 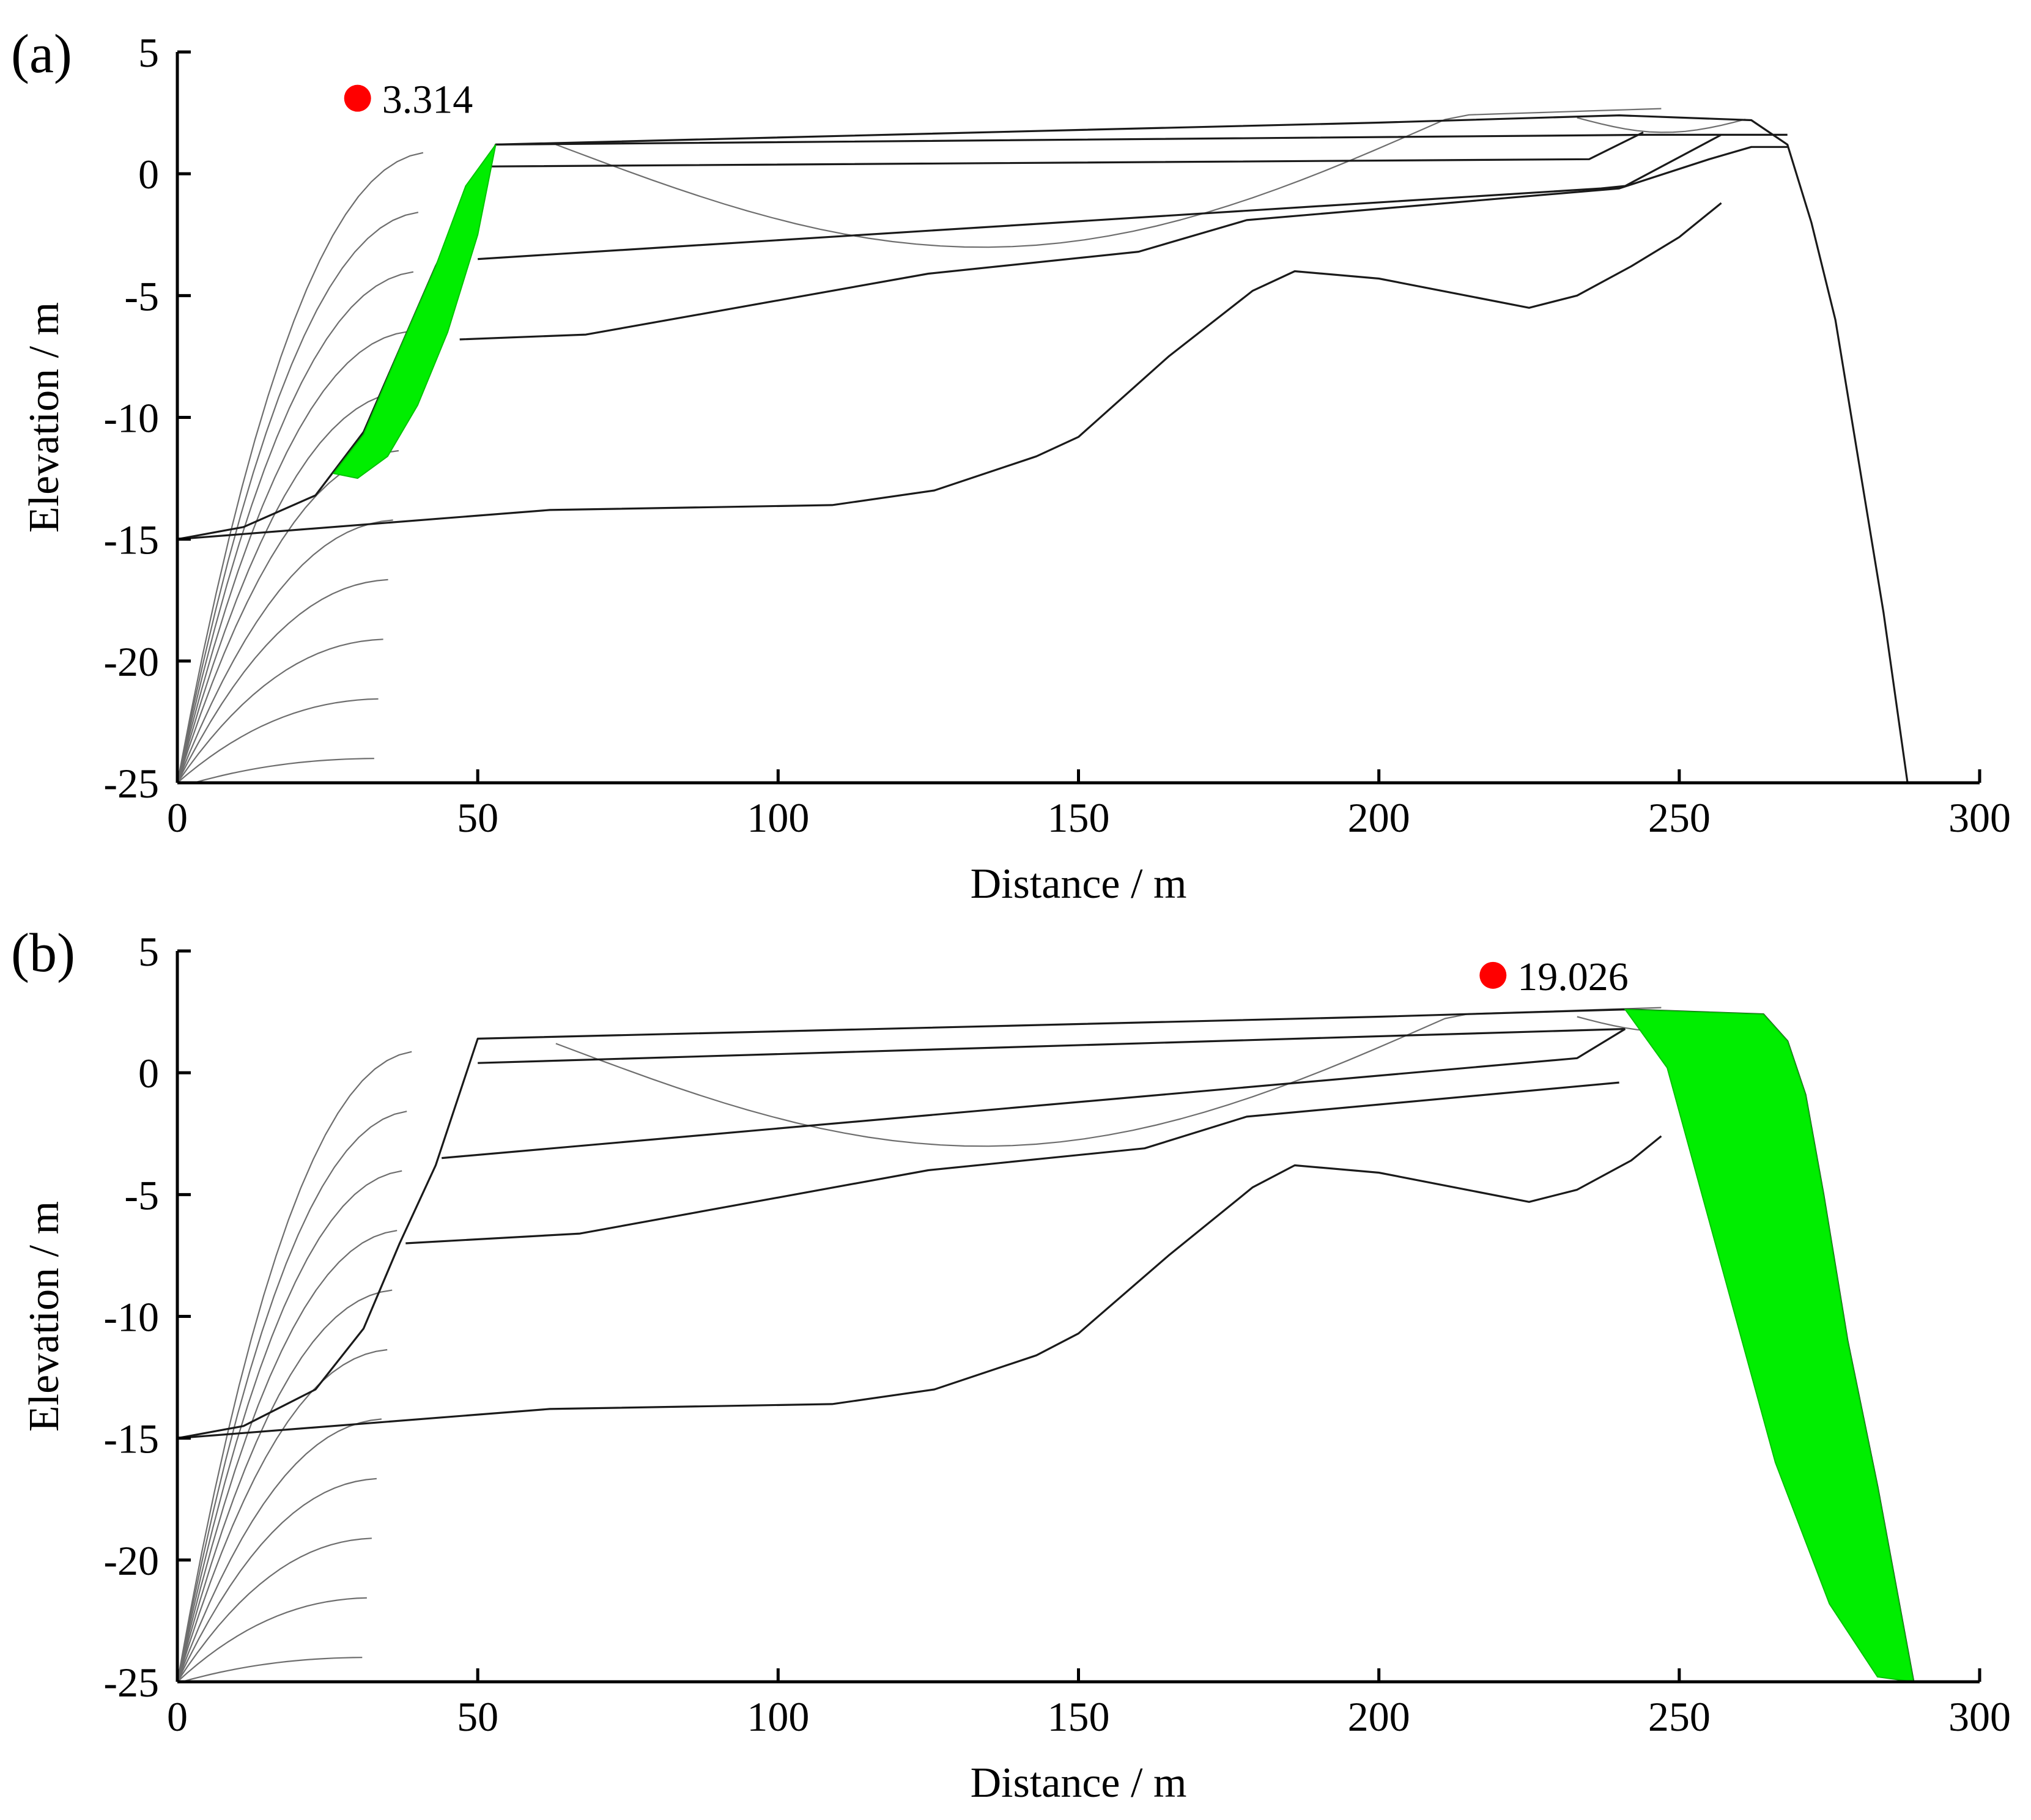 I want to click on safety-factor-label: 3.314, so click(x=427, y=100).